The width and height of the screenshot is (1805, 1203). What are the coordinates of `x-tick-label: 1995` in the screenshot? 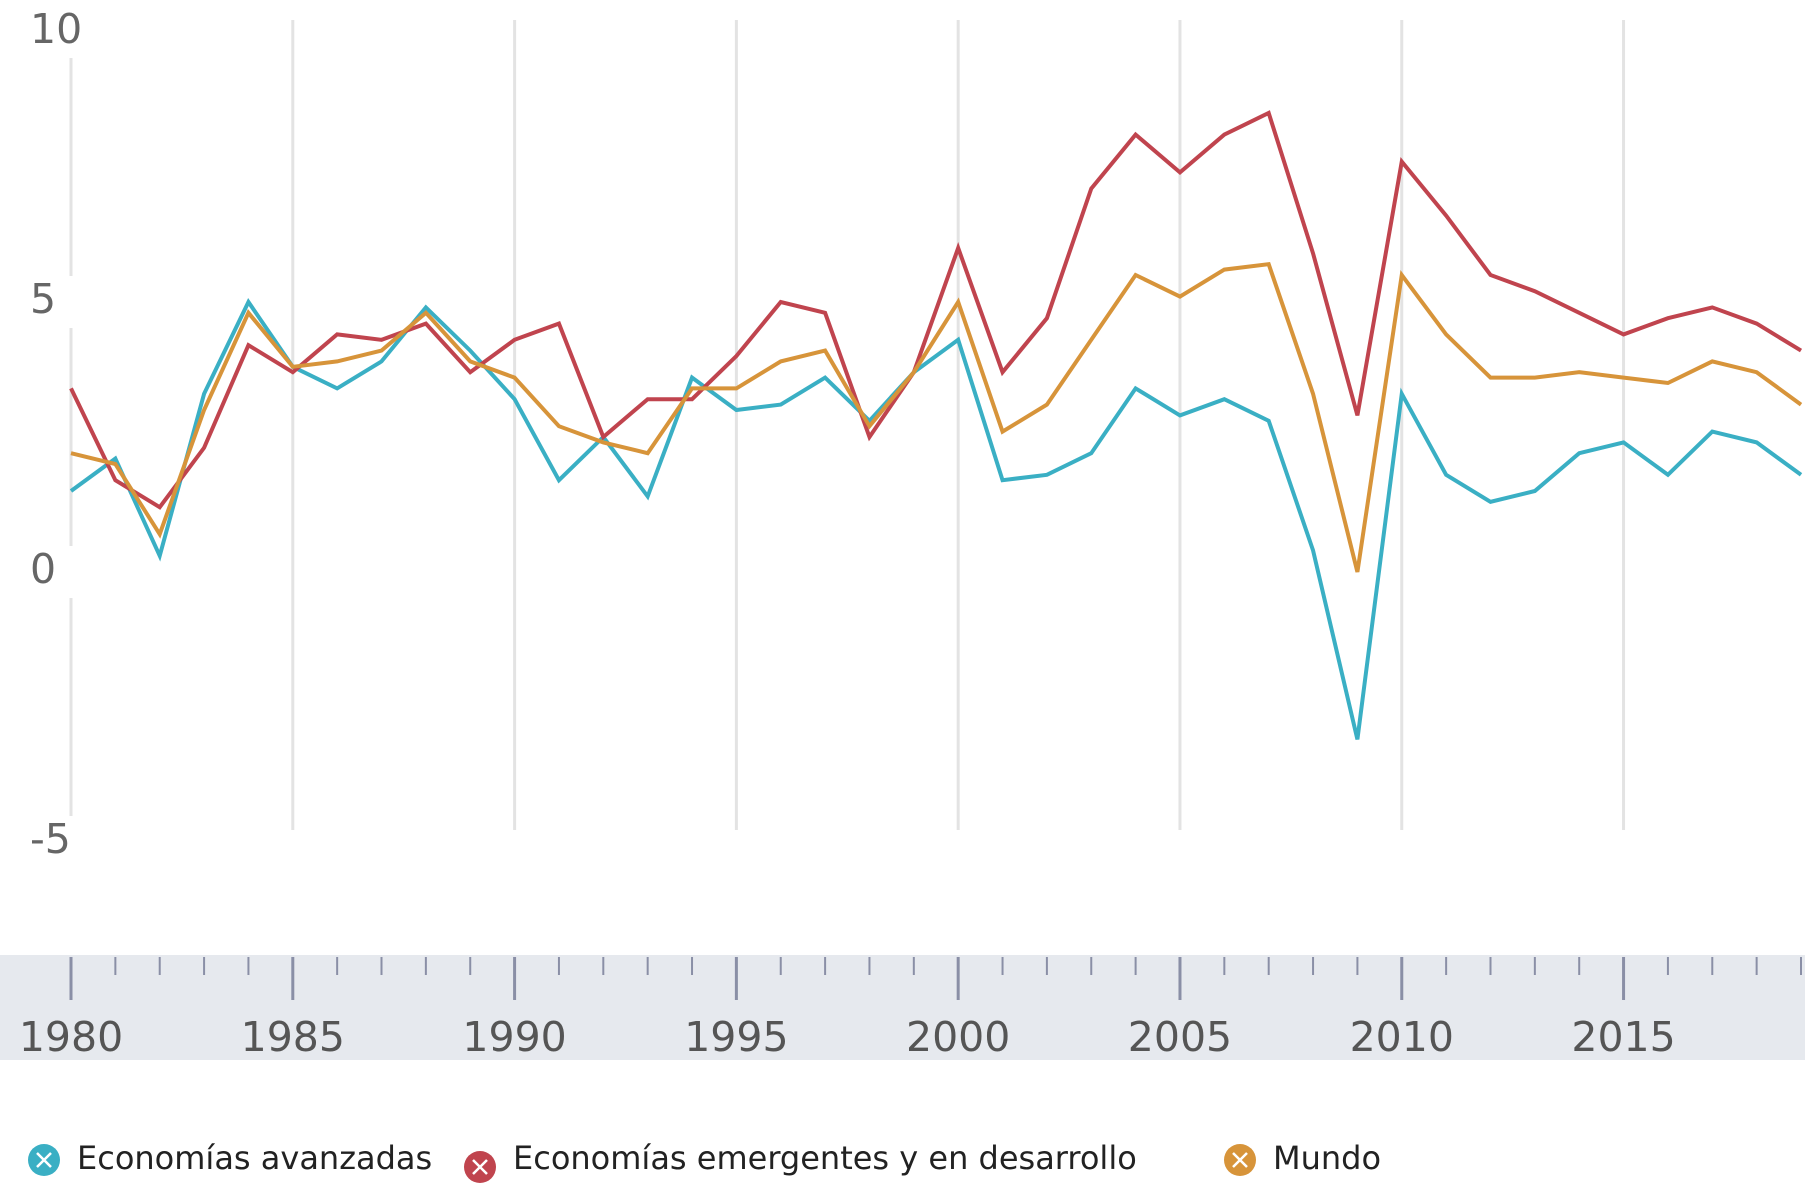 It's located at (736, 1037).